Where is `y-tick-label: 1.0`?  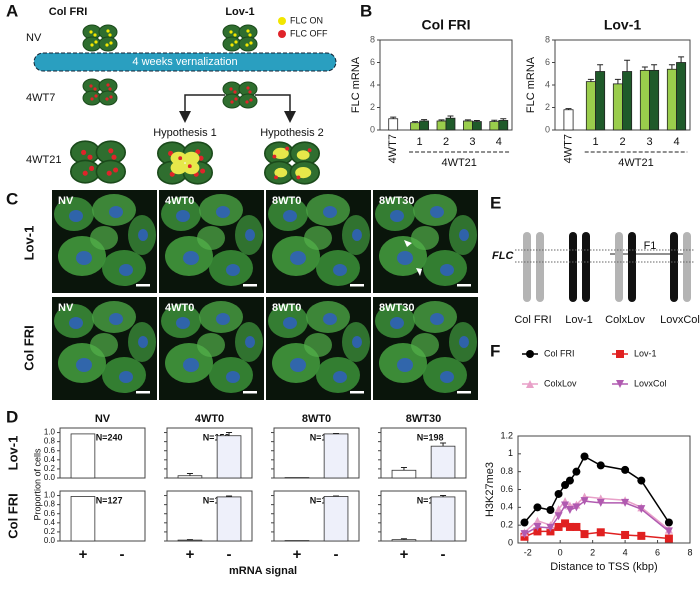 y-tick-label: 1.0 is located at coordinates (50, 495).